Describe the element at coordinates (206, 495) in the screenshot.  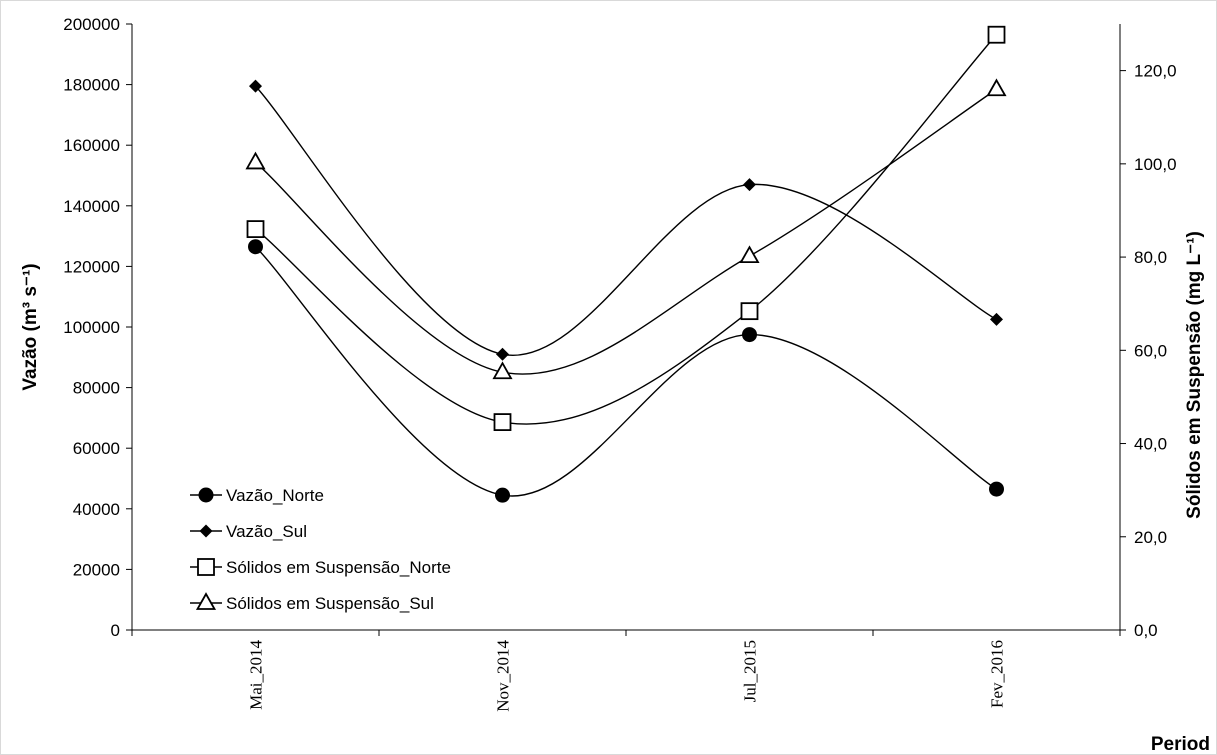
I see `legend-marker-circle` at that location.